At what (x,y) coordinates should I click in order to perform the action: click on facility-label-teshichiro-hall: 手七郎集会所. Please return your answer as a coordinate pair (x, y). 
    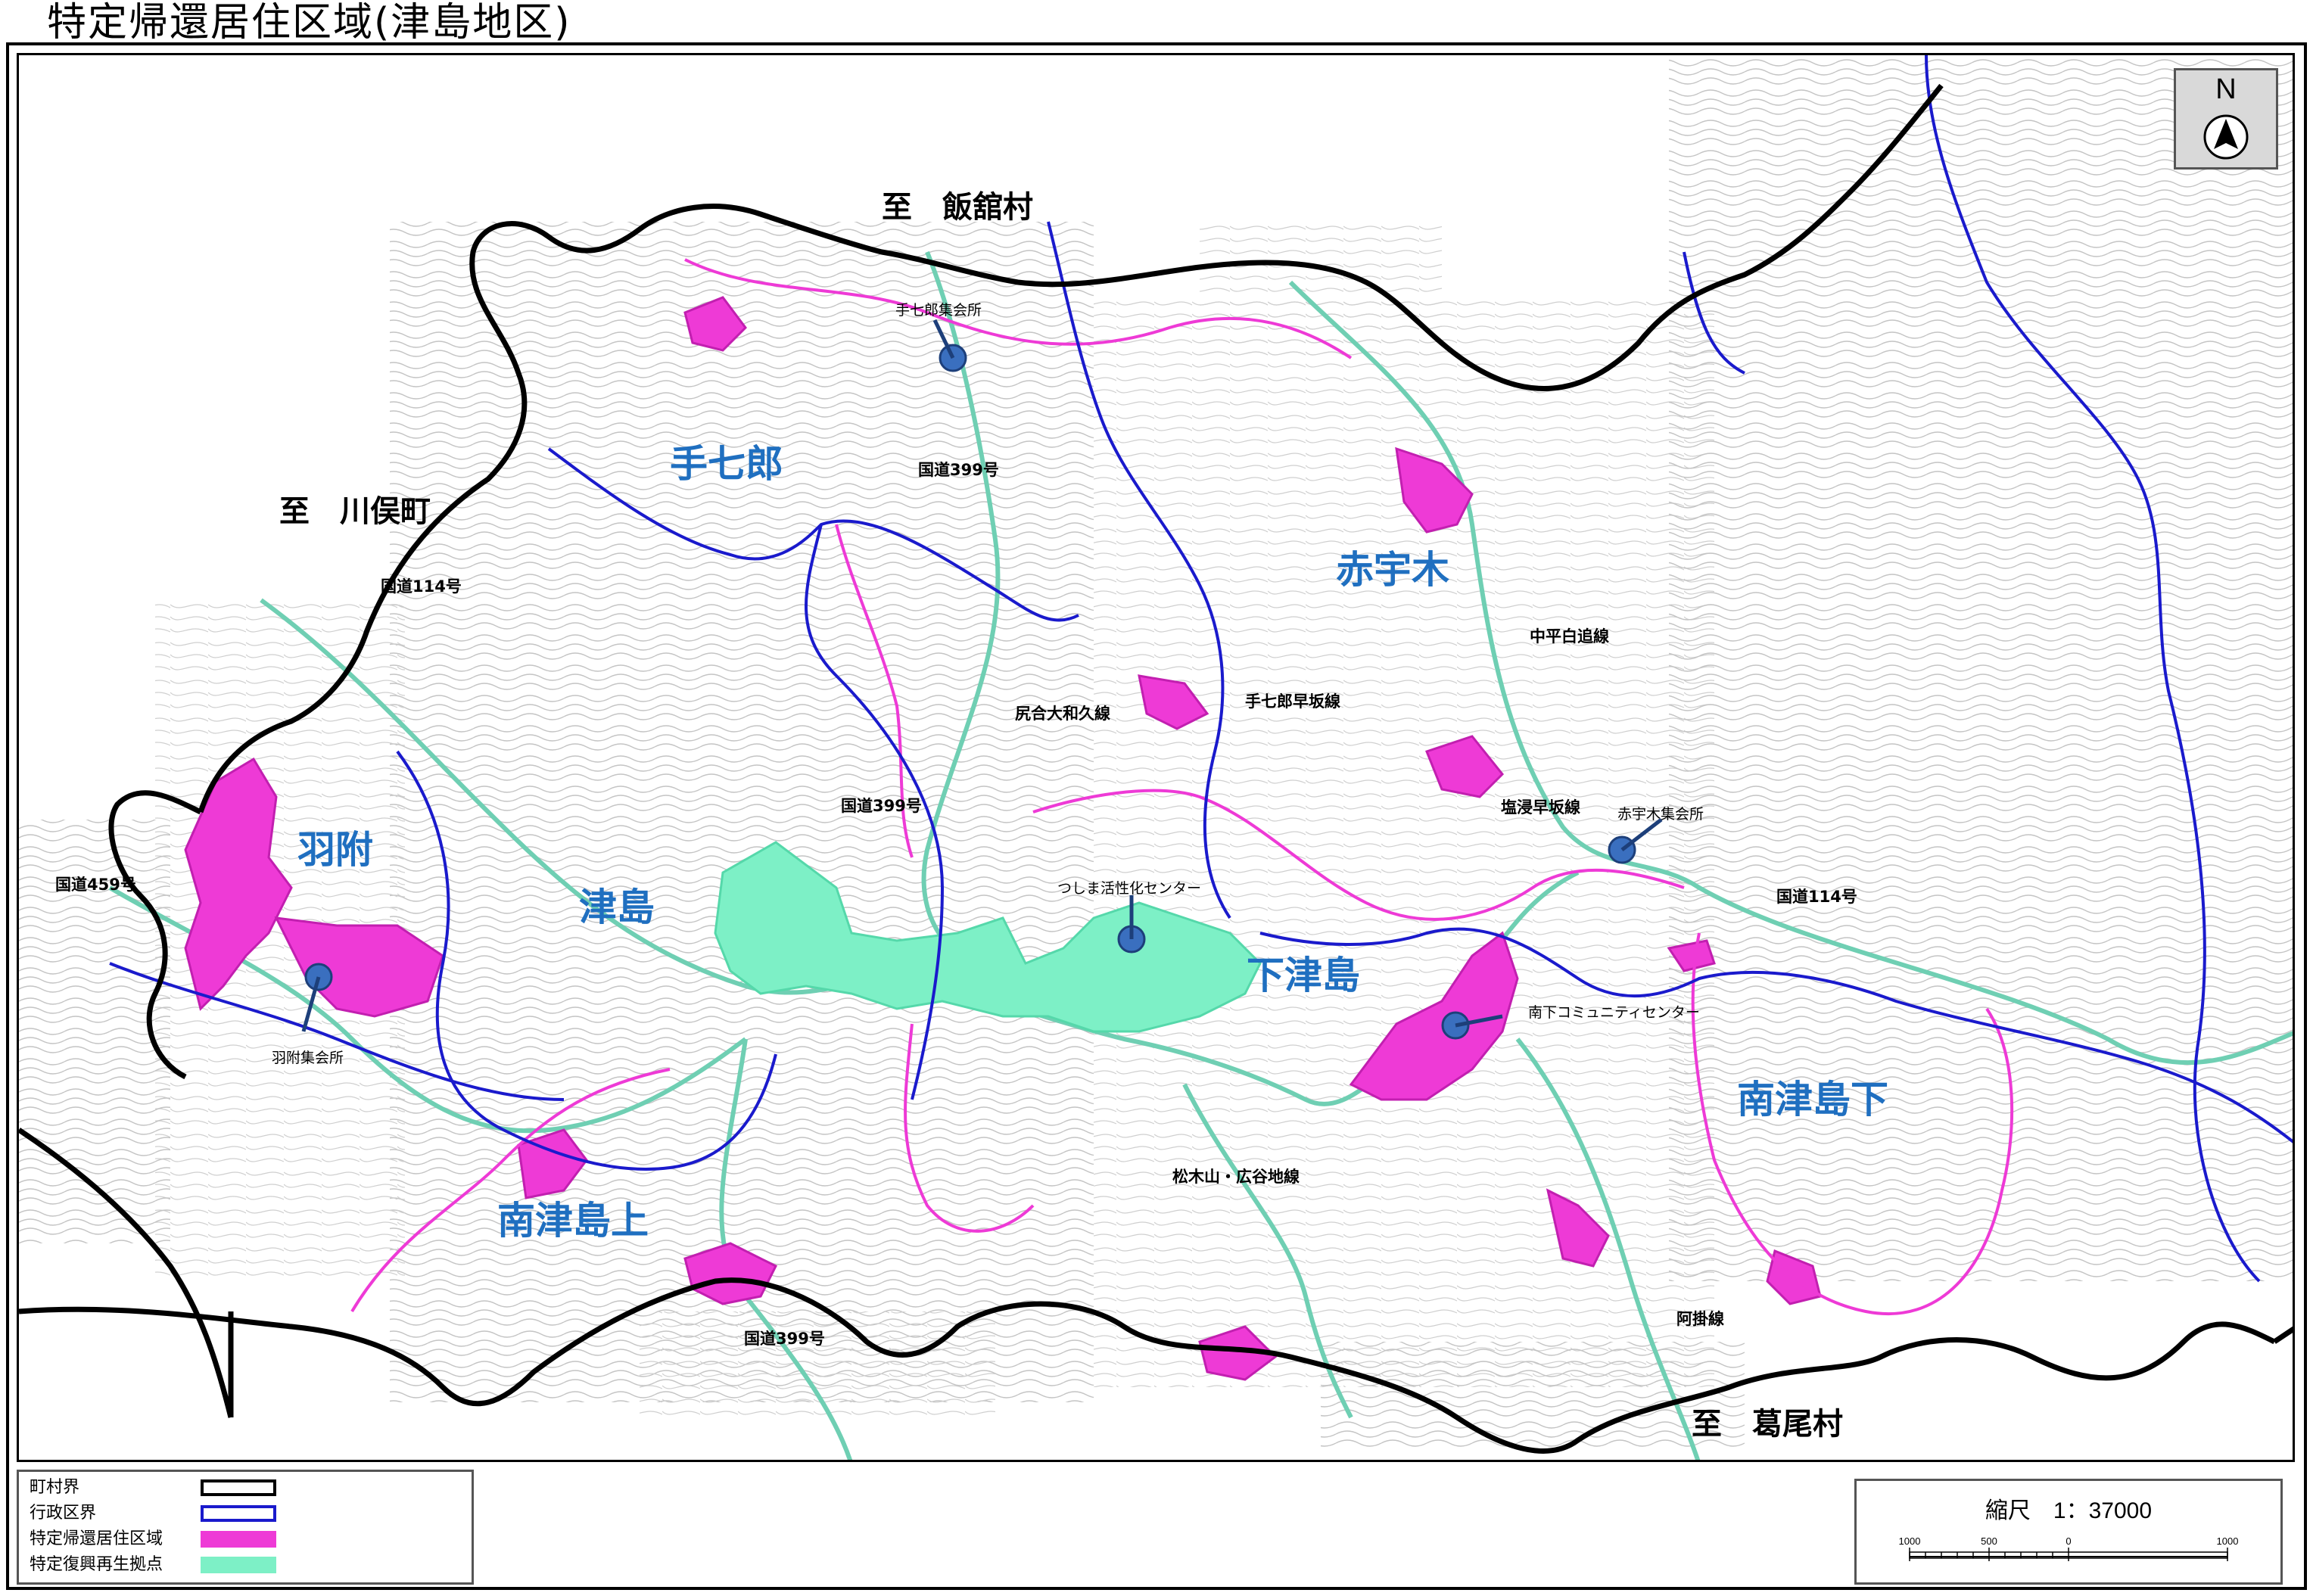
    Looking at the image, I should click on (938, 311).